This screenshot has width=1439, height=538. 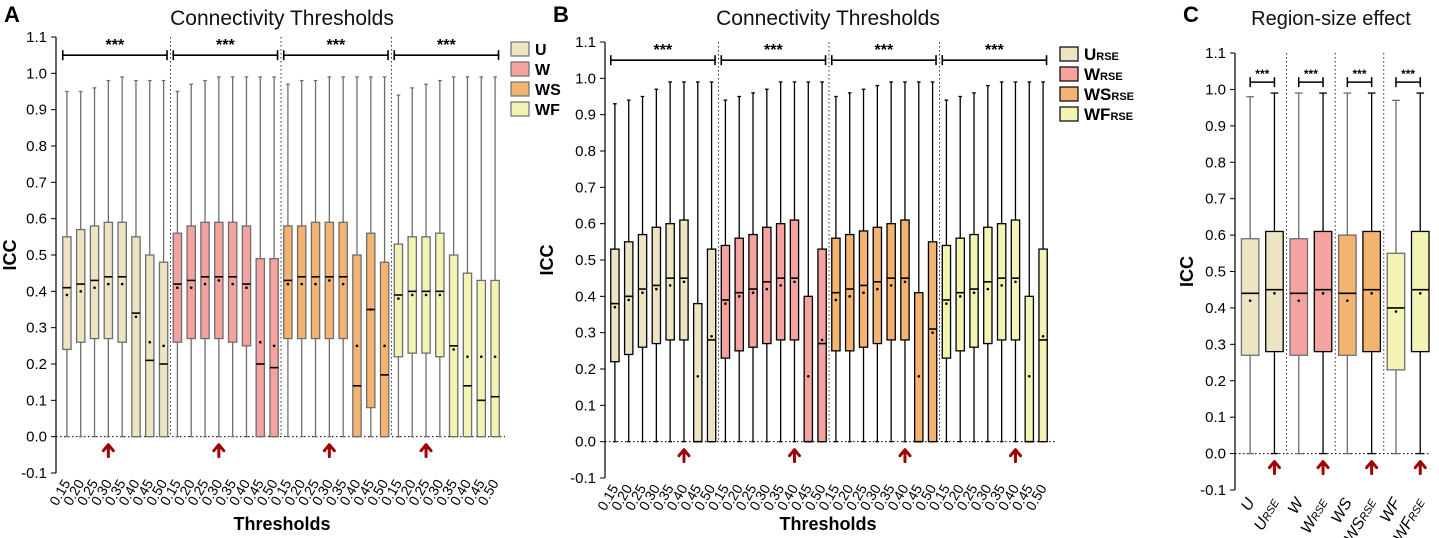 I want to click on panel-B-y-tick-label: 0.8, so click(x=585, y=151).